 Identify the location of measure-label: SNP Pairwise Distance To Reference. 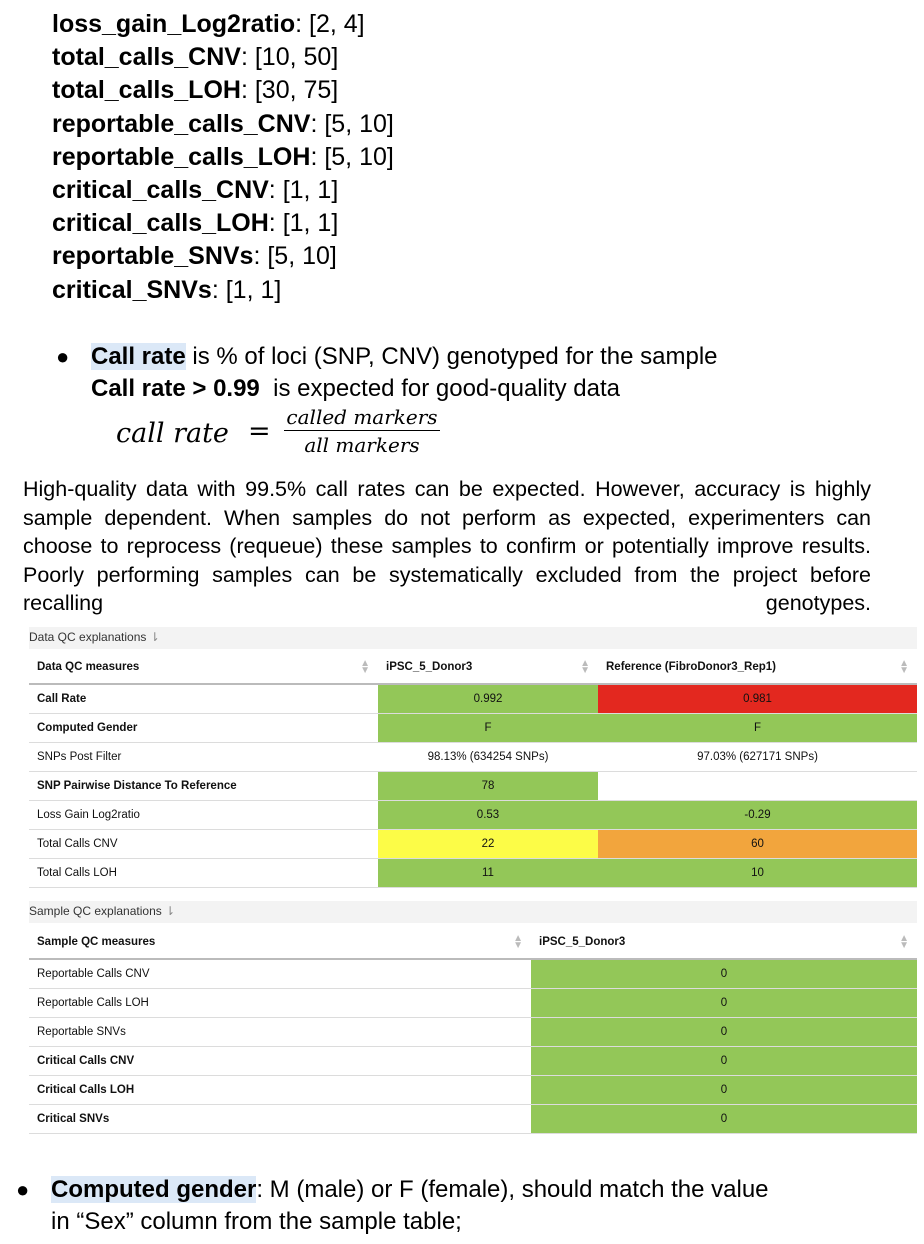
(203, 786).